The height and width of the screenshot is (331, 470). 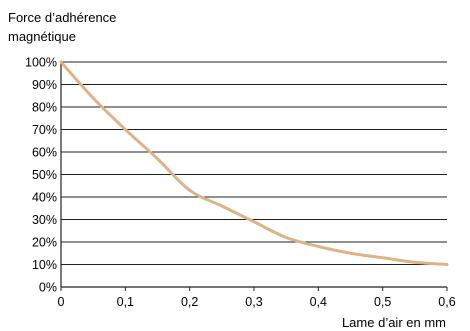 What do you see at coordinates (318, 302) in the screenshot?
I see `x-tick-label-4: 0,4` at bounding box center [318, 302].